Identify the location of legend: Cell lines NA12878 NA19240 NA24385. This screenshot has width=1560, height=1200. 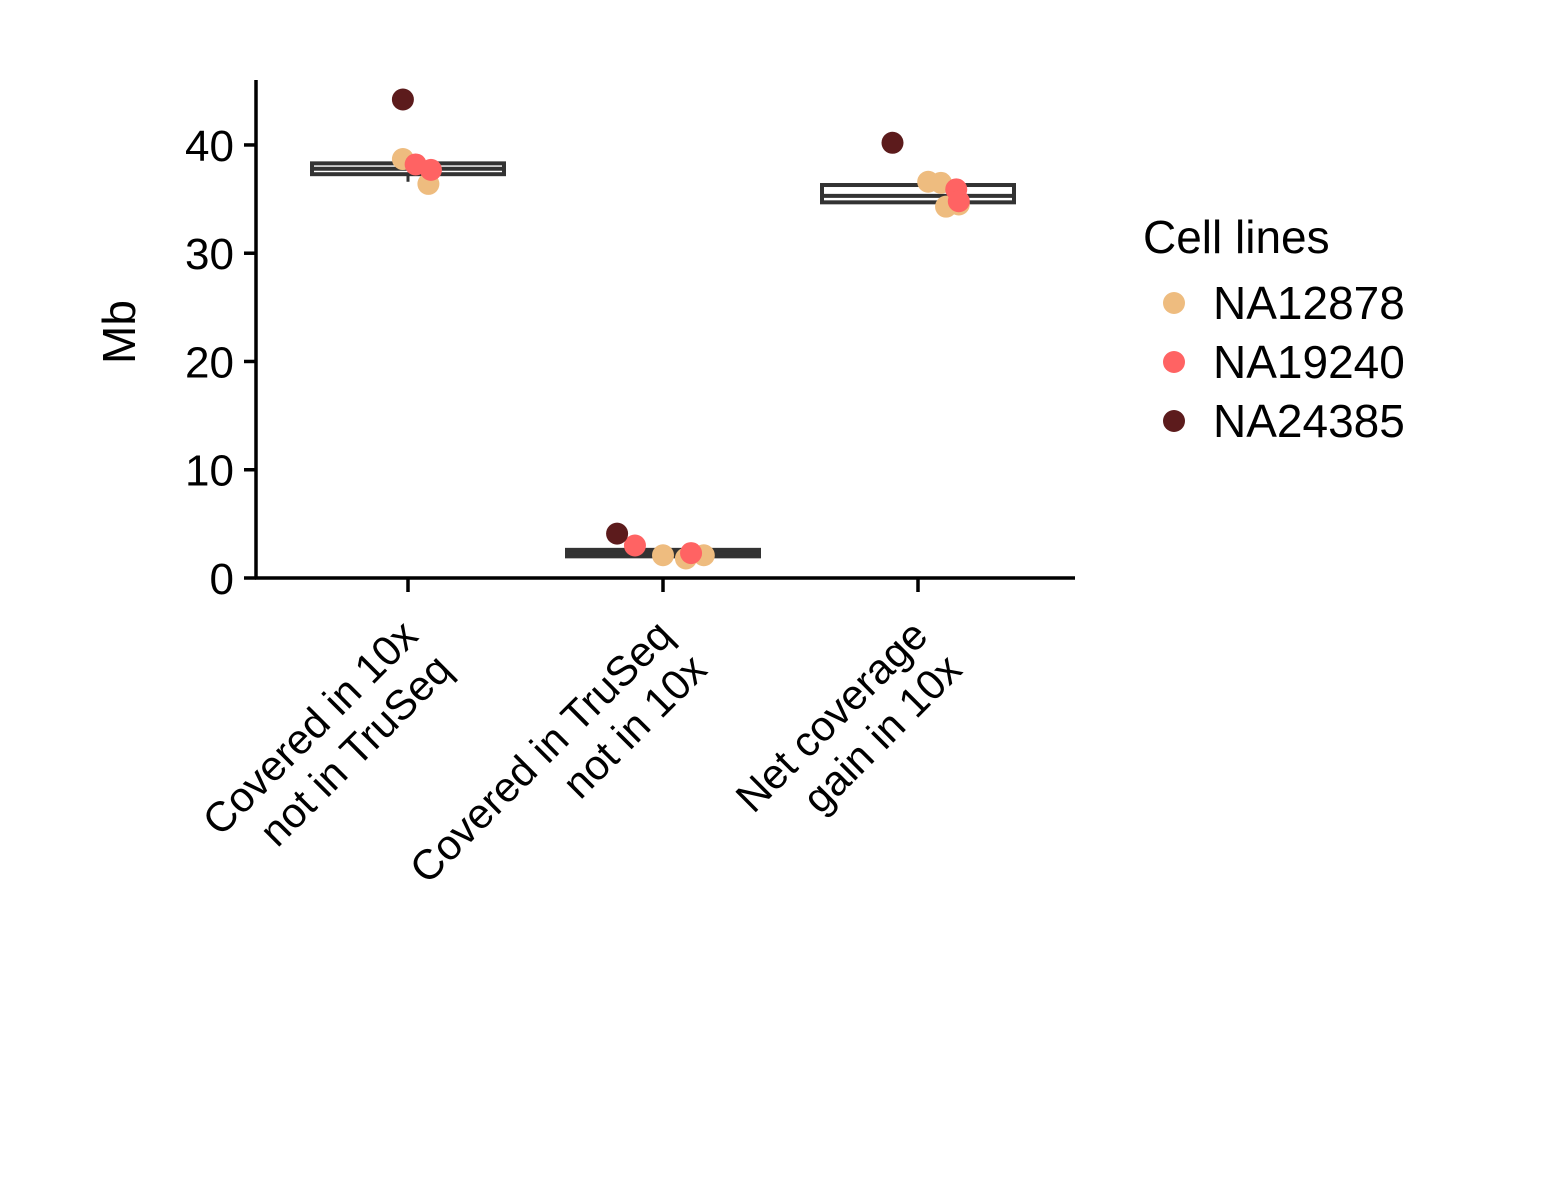
(1274, 329).